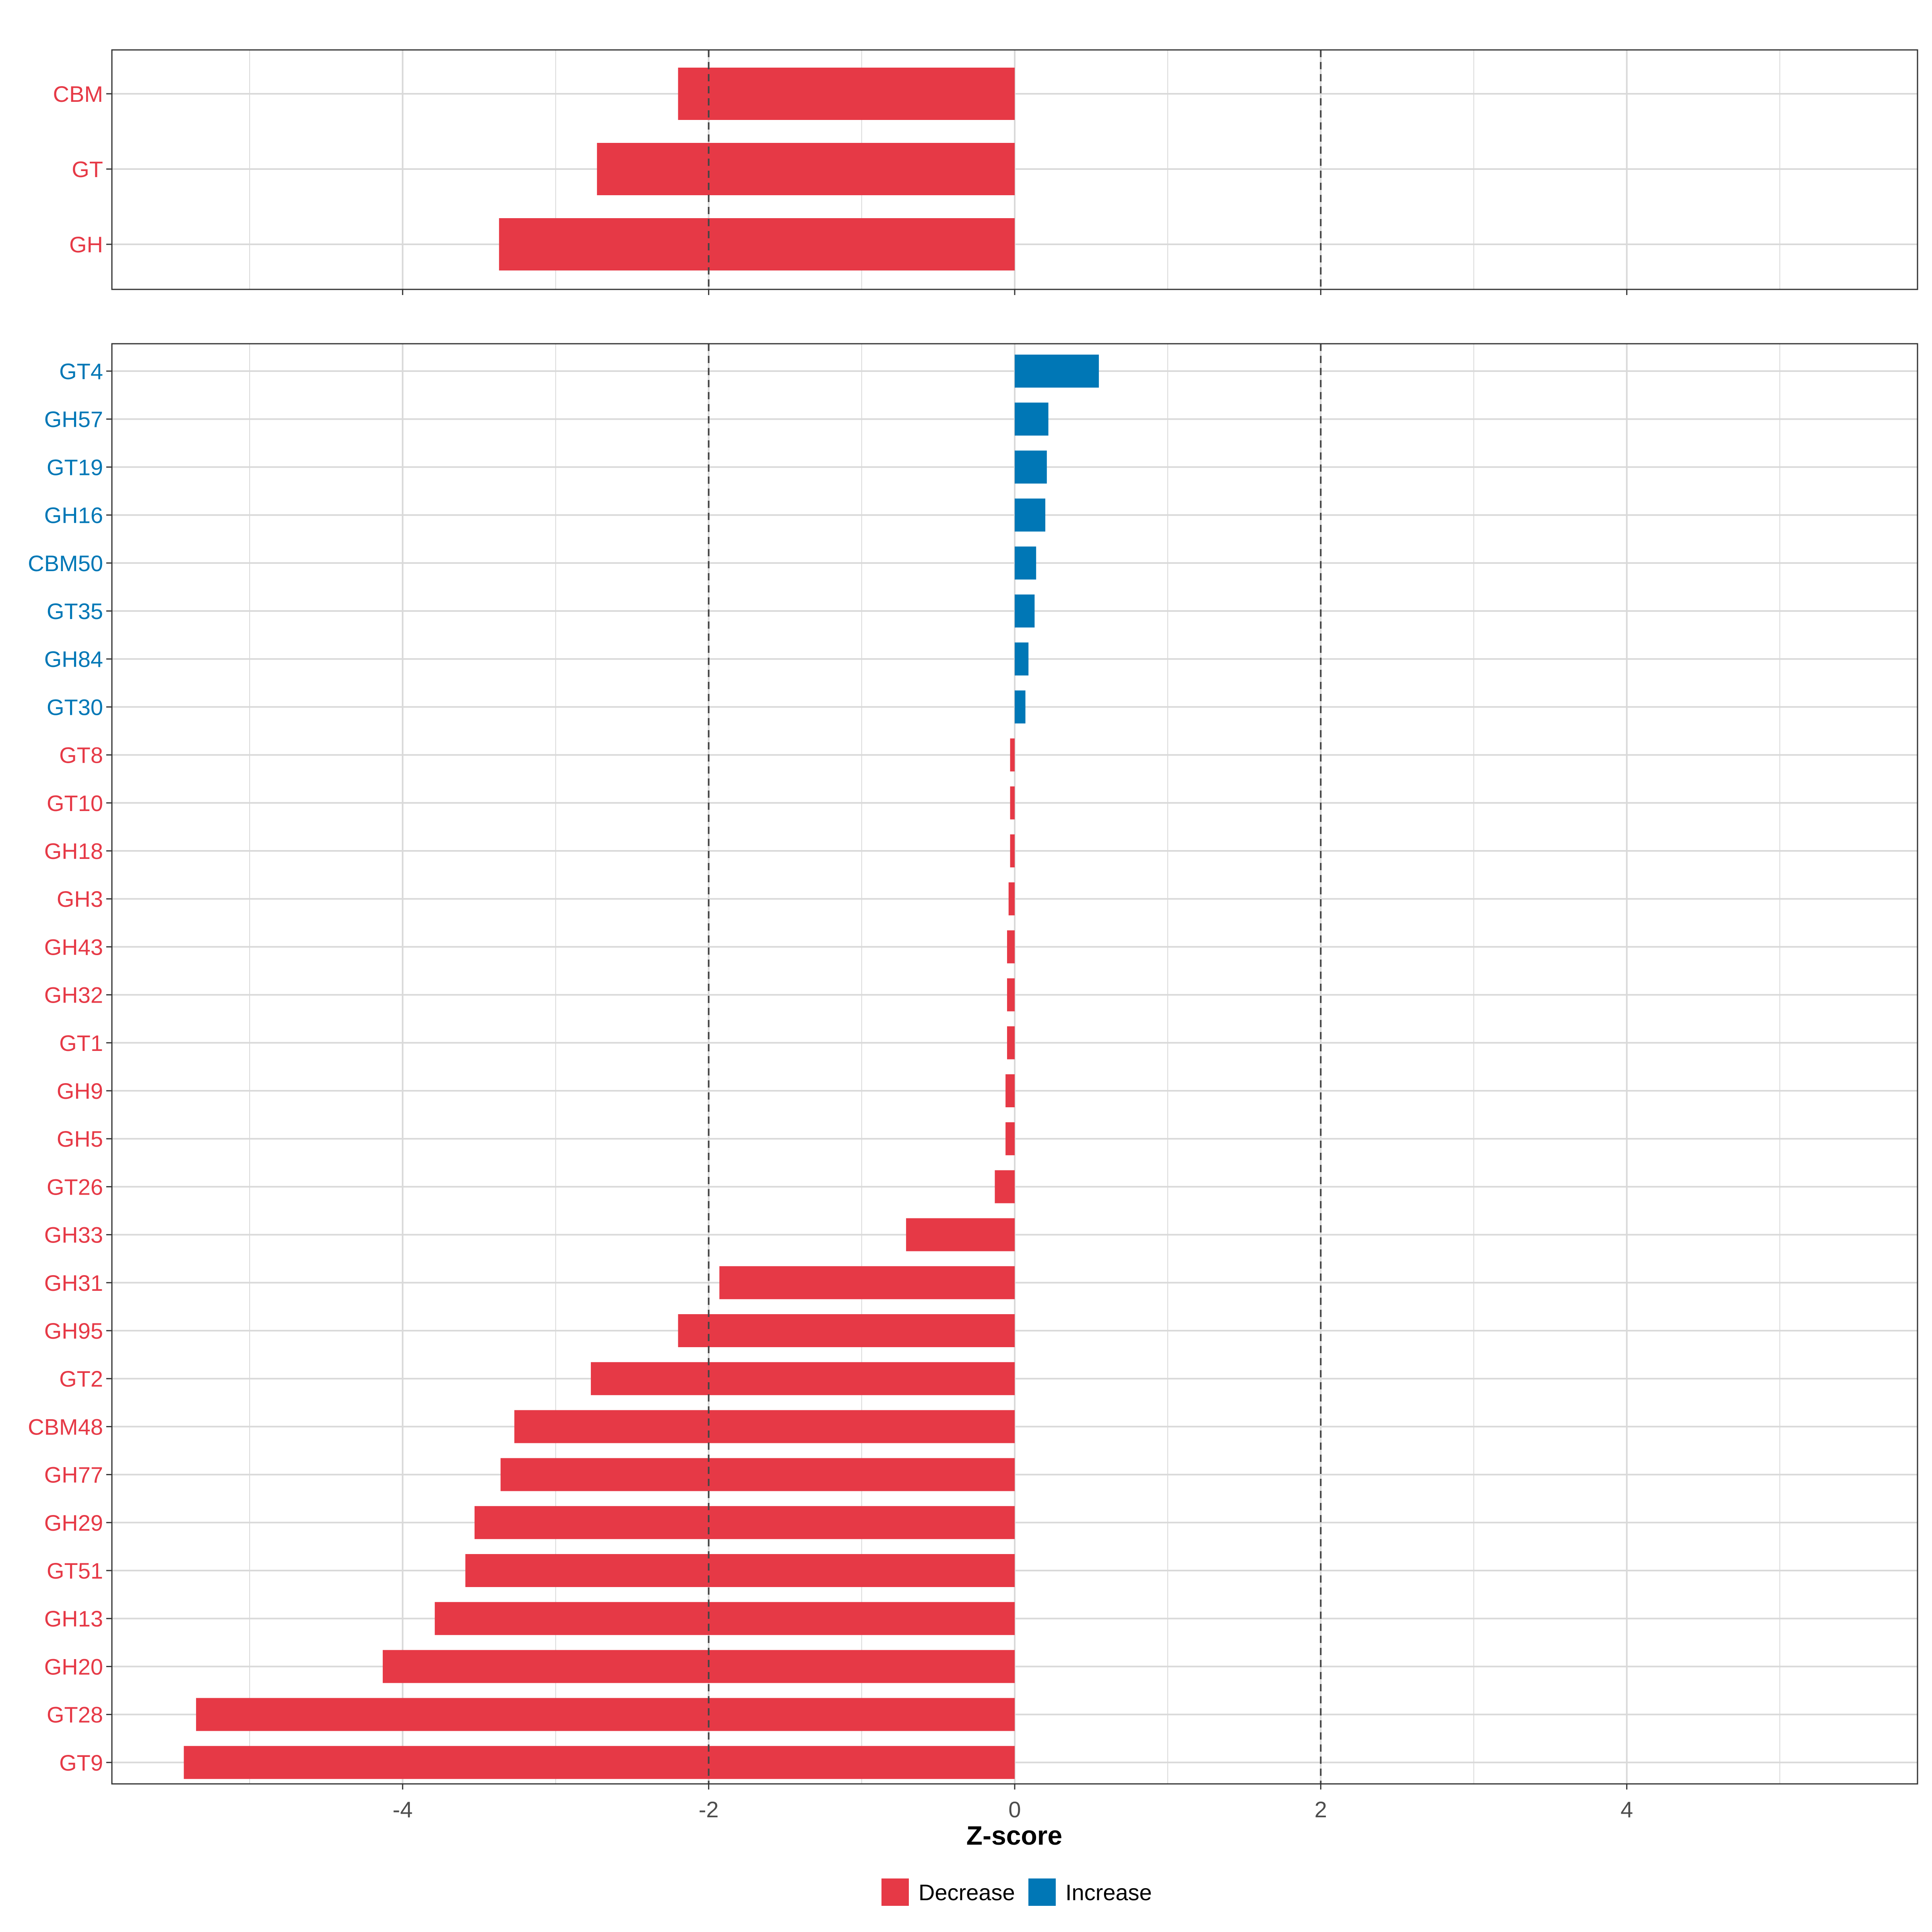 This screenshot has height=1932, width=1932. I want to click on bar-cbm, so click(846, 94).